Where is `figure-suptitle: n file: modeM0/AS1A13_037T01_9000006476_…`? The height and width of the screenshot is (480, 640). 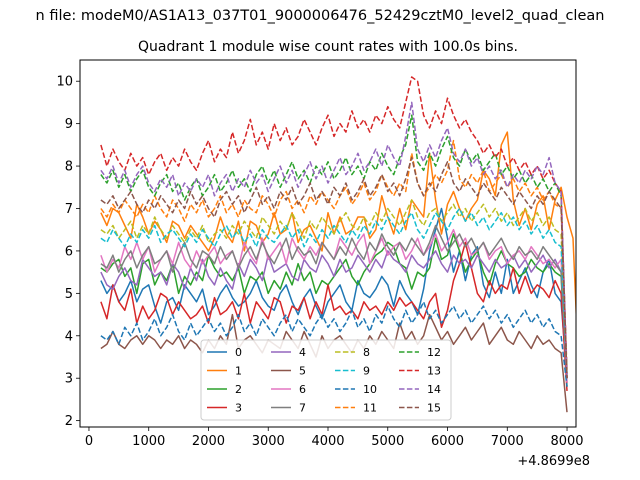 figure-suptitle: n file: modeM0/AS1A13_037T01_9000006476_… is located at coordinates (320, 16).